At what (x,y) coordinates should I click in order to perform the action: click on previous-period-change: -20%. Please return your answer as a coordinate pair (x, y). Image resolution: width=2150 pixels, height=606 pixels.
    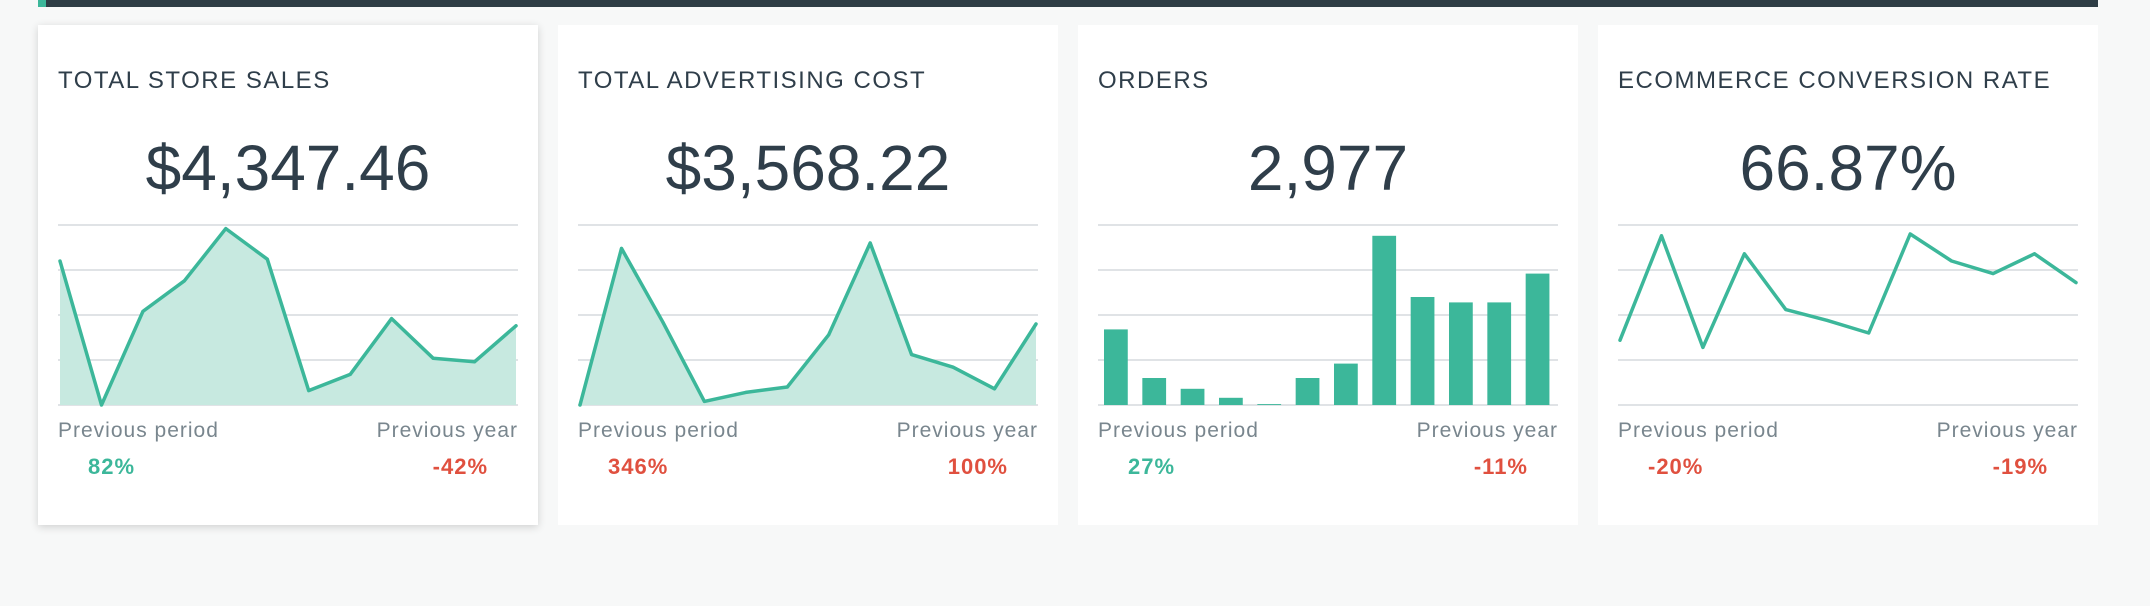
    Looking at the image, I should click on (1676, 466).